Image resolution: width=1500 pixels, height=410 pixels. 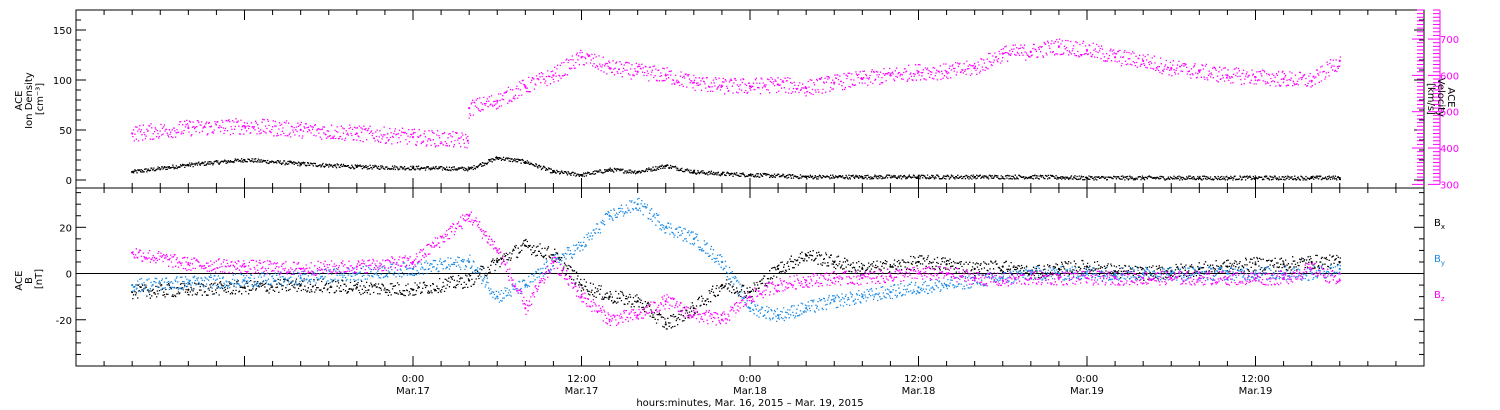 What do you see at coordinates (750, 391) in the screenshot?
I see `x-tick-label-date: Mar.18` at bounding box center [750, 391].